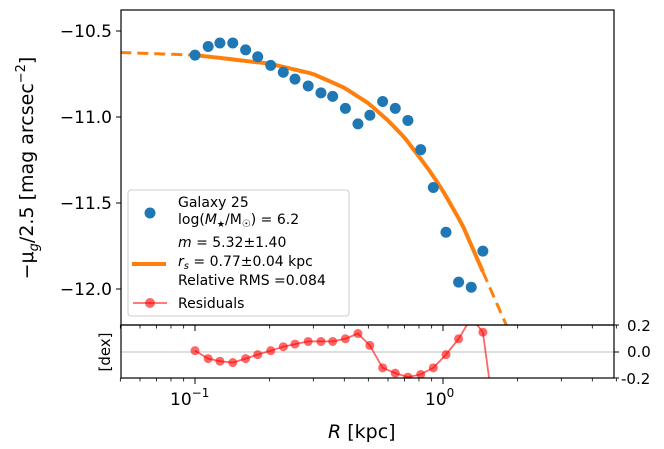 The width and height of the screenshot is (664, 449). Describe the element at coordinates (86, 204) in the screenshot. I see `ytick-label: −11.5` at that location.